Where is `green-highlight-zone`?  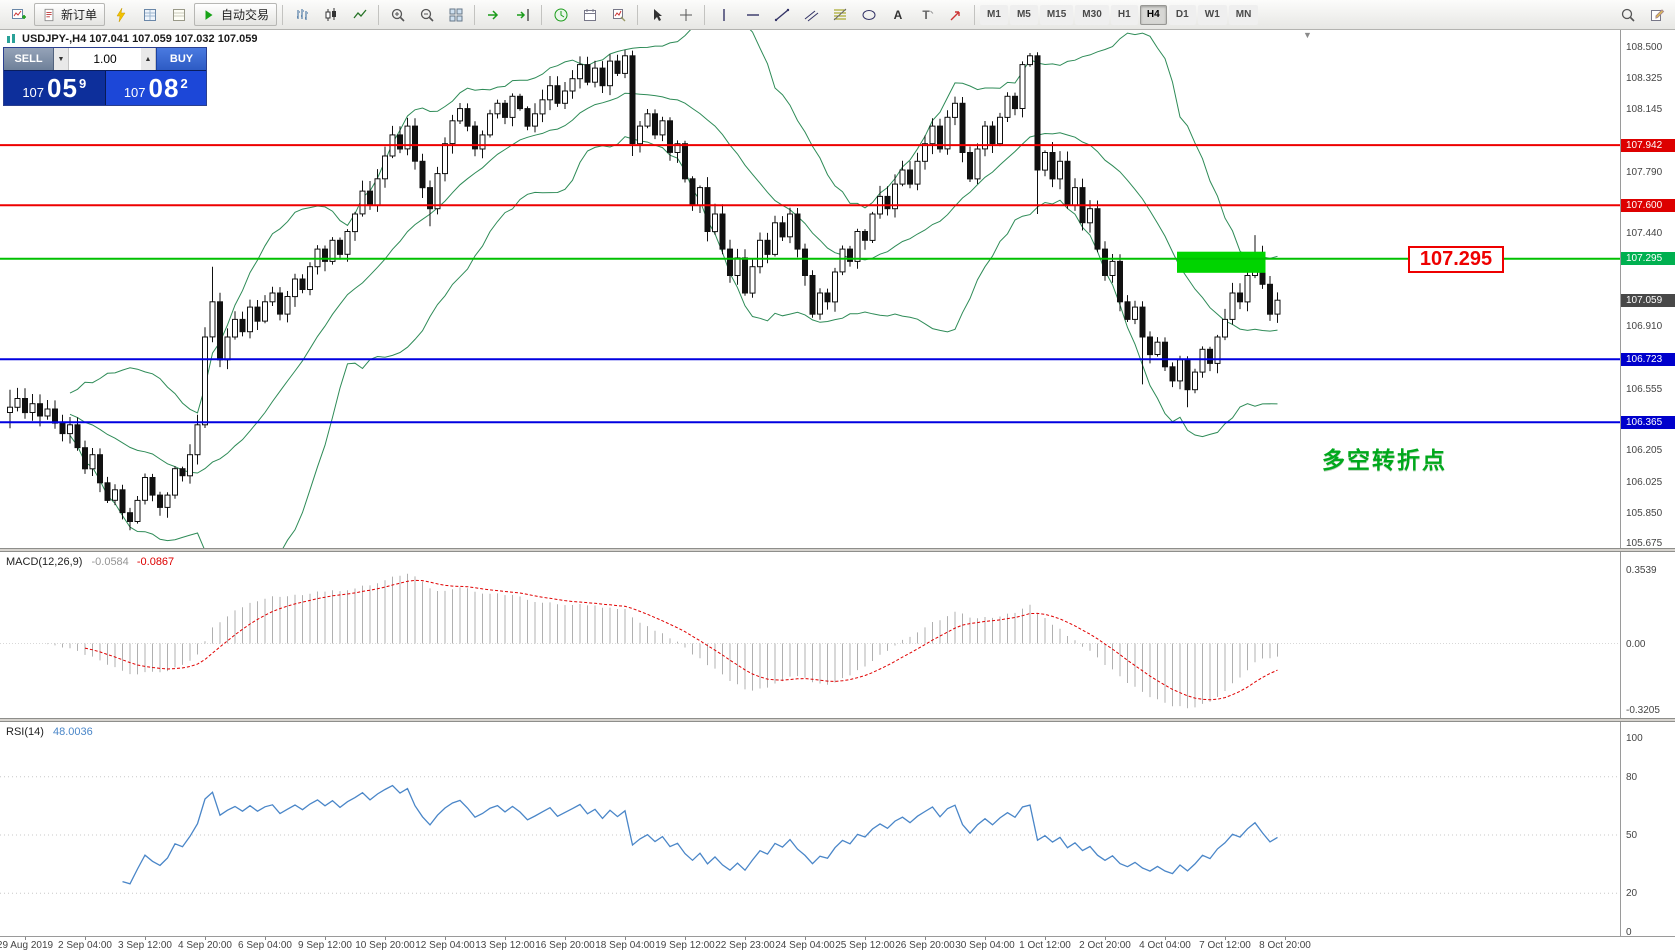
green-highlight-zone is located at coordinates (1221, 262).